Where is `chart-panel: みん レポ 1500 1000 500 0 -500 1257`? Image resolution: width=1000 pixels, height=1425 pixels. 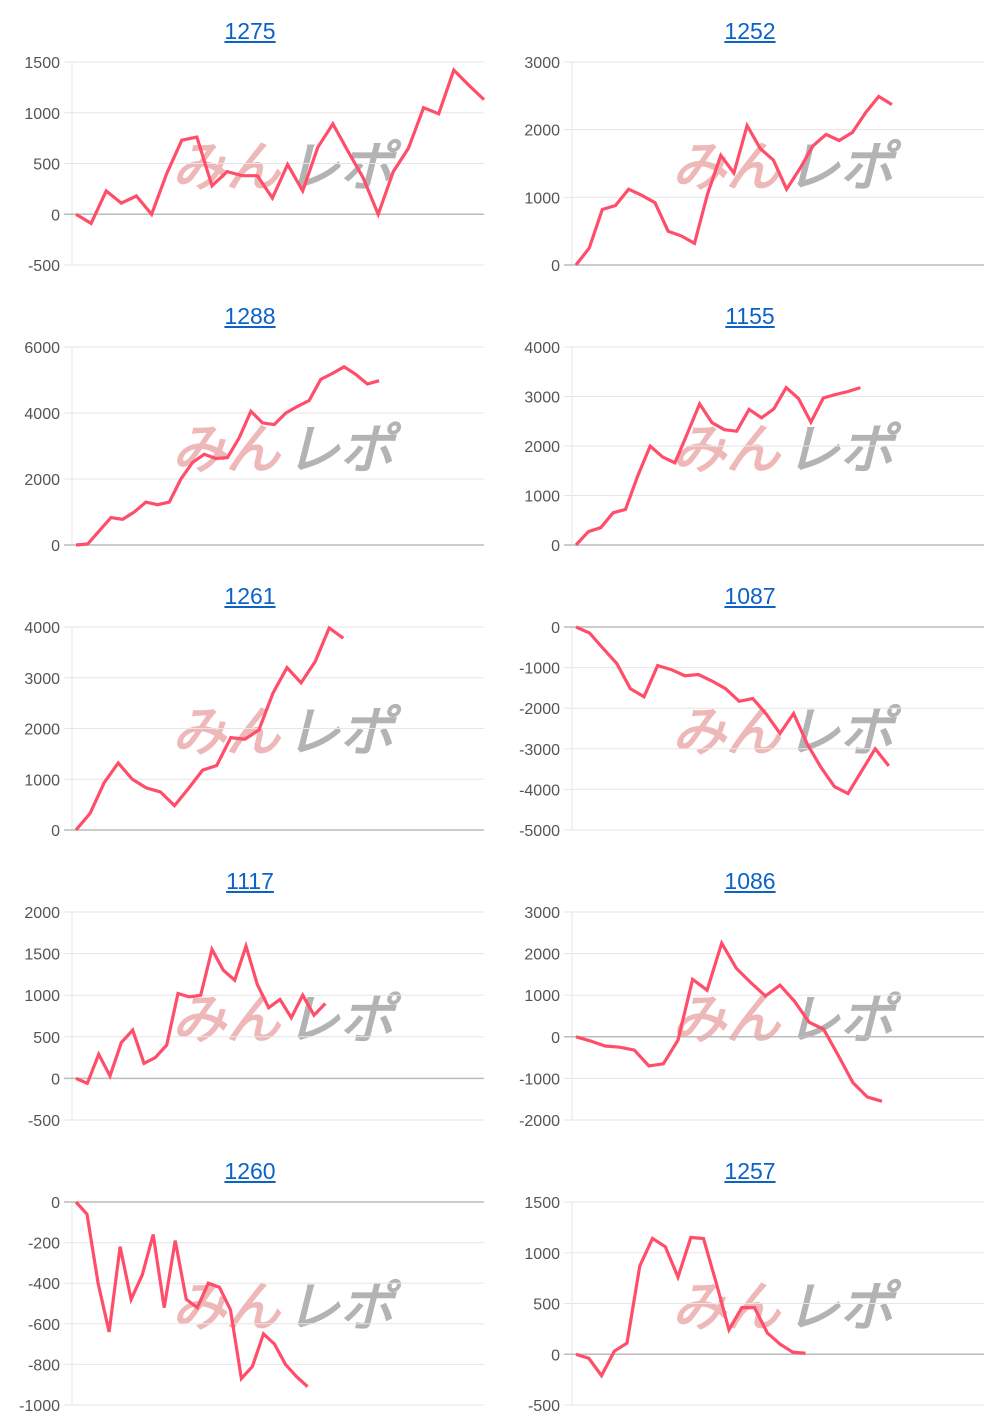 chart-panel: みん レポ 1500 1000 500 0 -500 1257 is located at coordinates (750, 1282).